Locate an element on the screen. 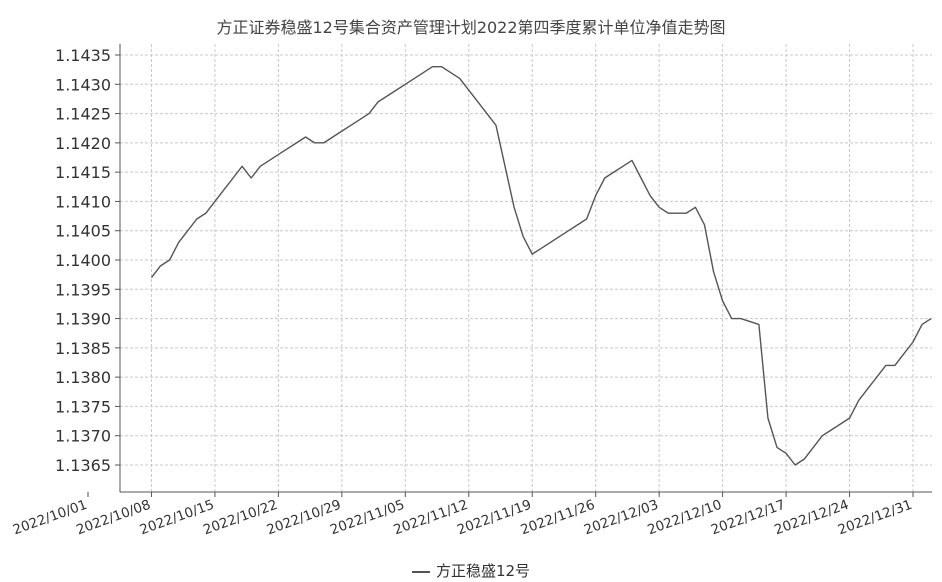  legend-line-swatch is located at coordinates (420, 571).